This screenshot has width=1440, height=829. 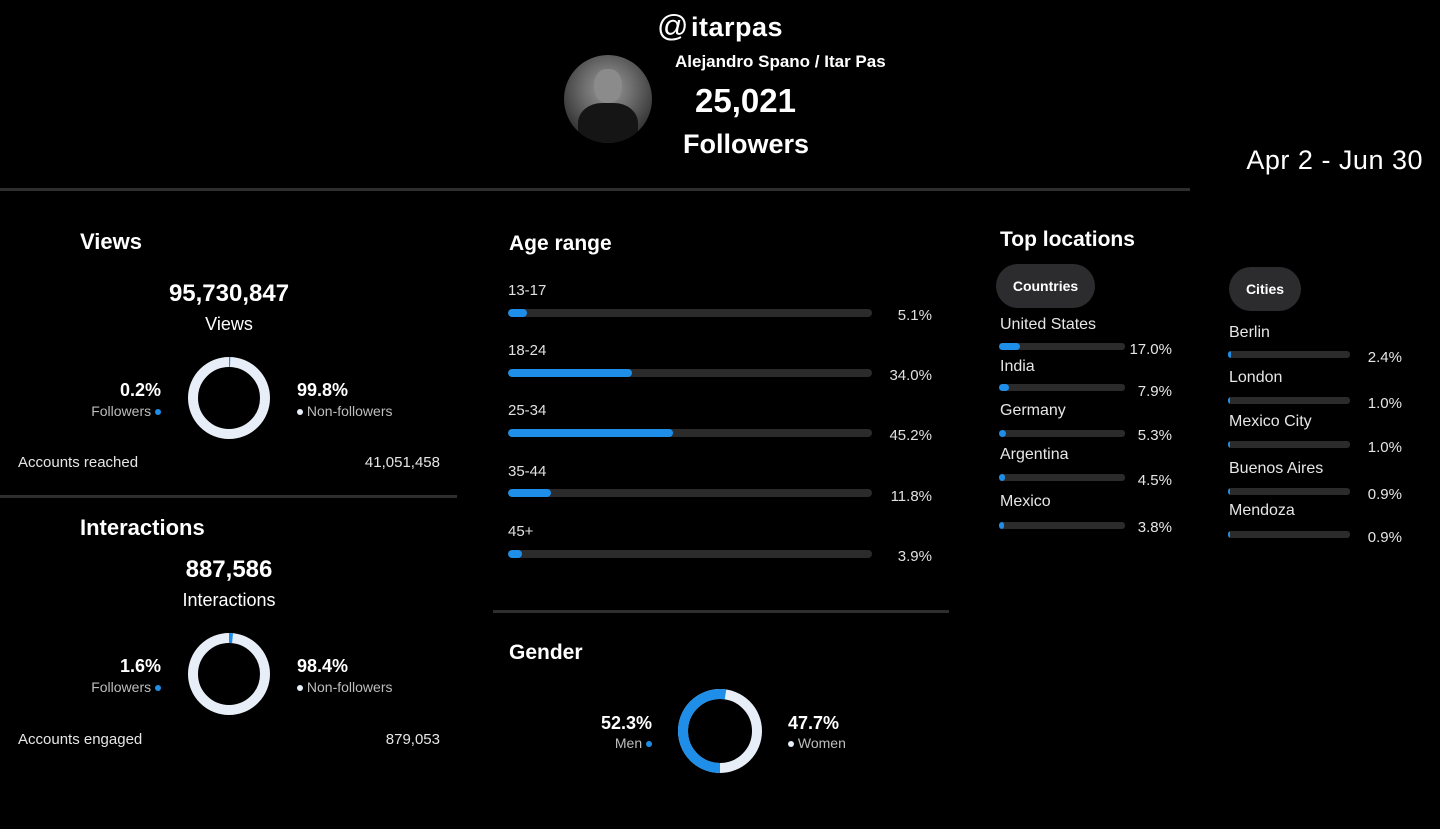 What do you see at coordinates (527, 350) in the screenshot?
I see `age-row-label: 18-24` at bounding box center [527, 350].